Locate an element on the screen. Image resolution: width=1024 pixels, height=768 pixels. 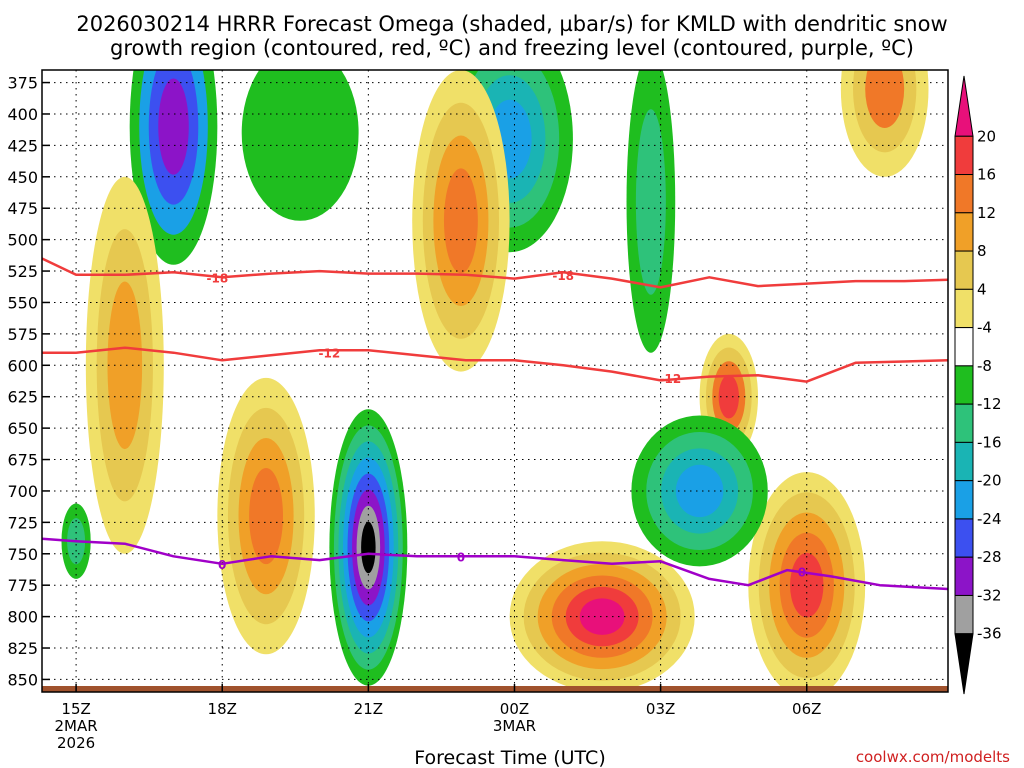
colorbar-label-6: -8 is located at coordinates (984, 366).